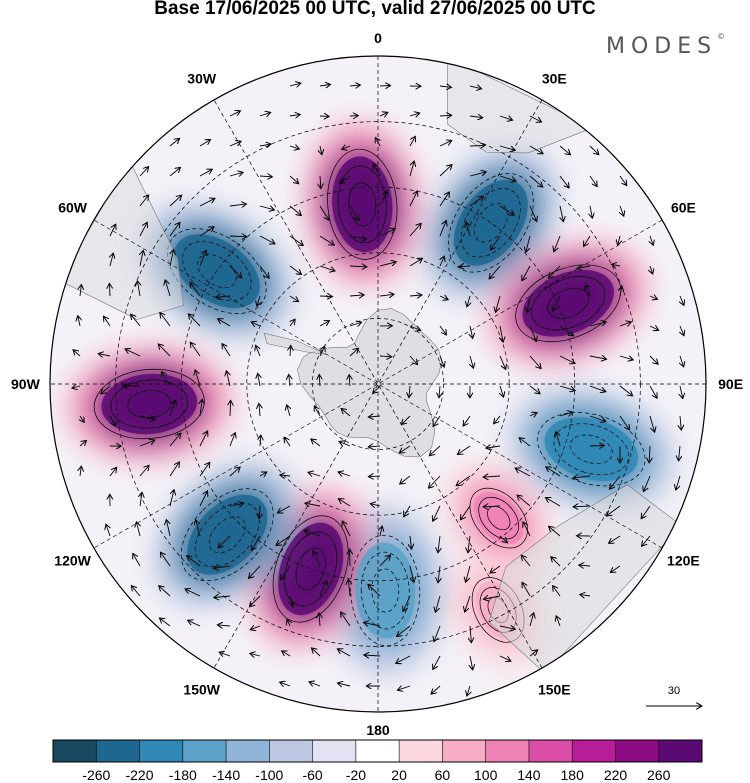 The height and width of the screenshot is (783, 750). What do you see at coordinates (73, 208) in the screenshot?
I see `longitude-label-lon-60w: 60W` at bounding box center [73, 208].